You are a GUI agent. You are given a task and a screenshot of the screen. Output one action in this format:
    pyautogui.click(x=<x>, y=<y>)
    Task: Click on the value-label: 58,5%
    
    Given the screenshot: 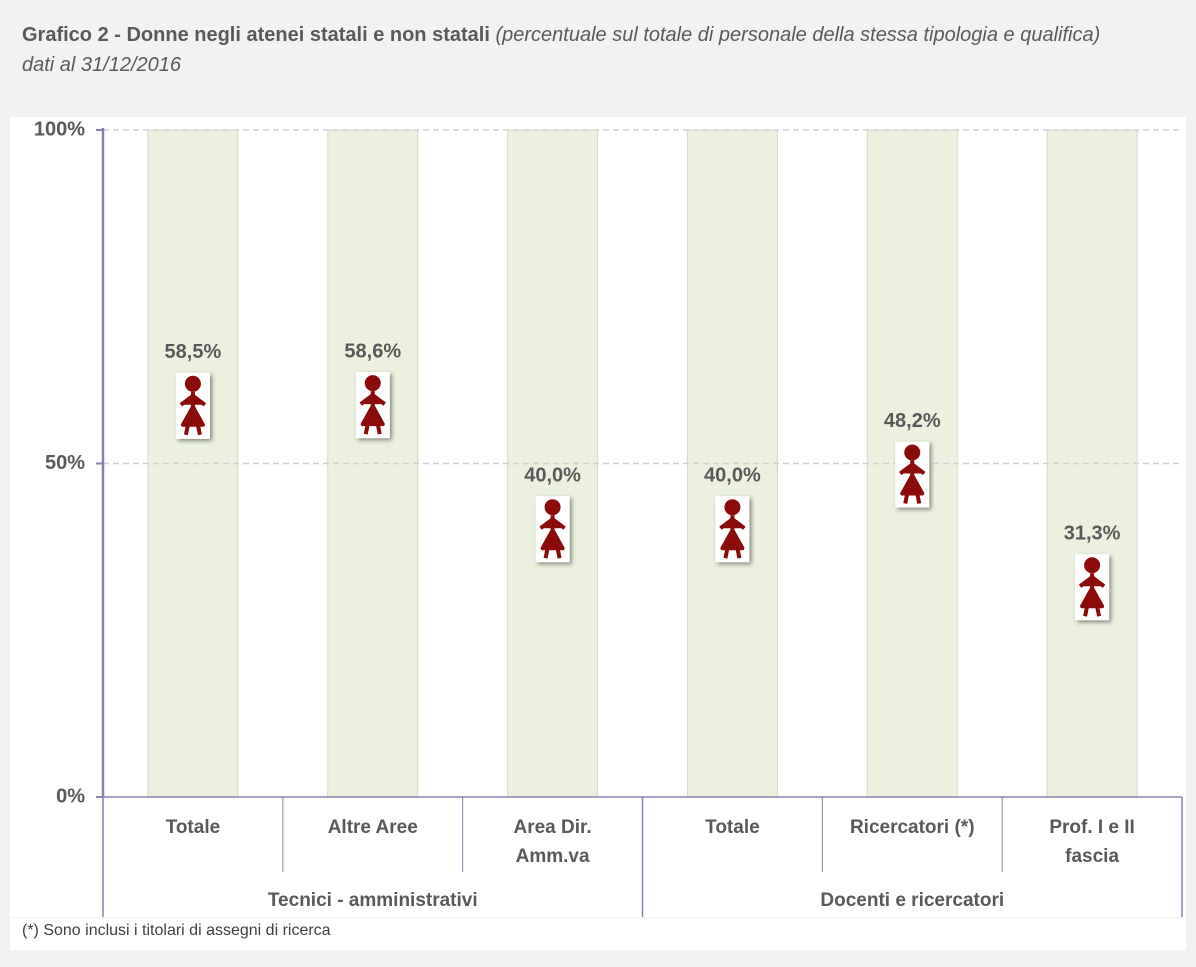 What is the action you would take?
    pyautogui.click(x=193, y=352)
    